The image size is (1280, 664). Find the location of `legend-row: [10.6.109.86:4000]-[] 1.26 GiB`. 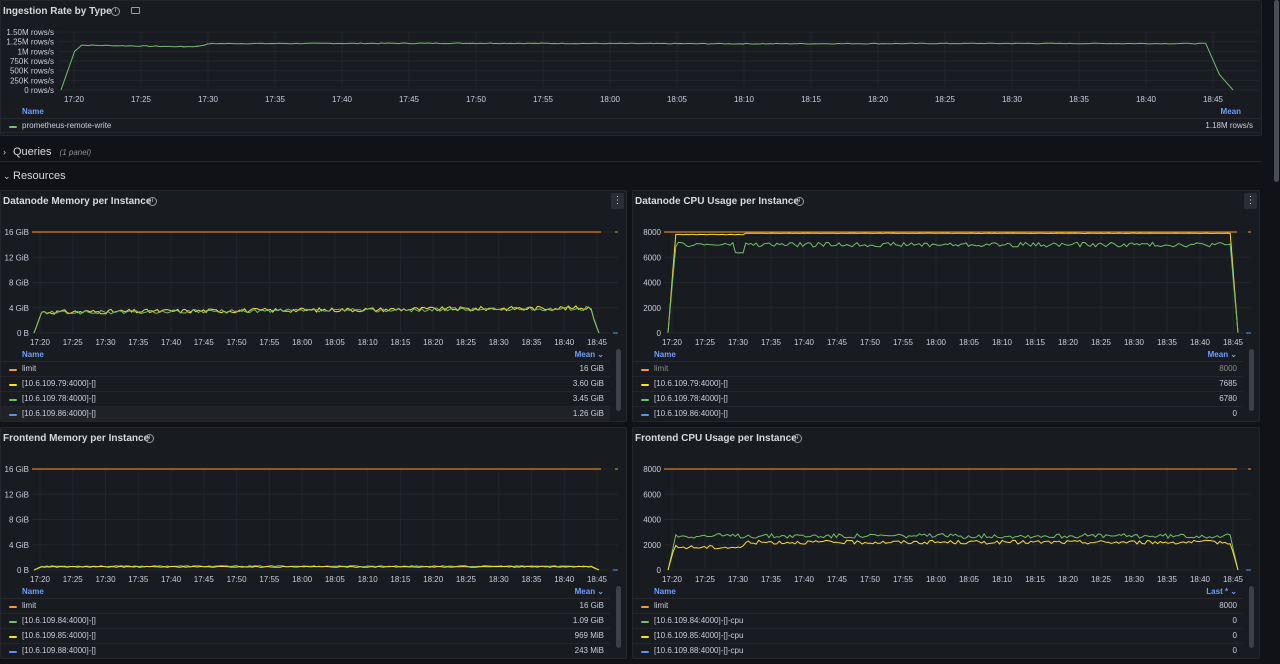

legend-row: [10.6.109.86:4000]-[] 1.26 GiB is located at coordinates (305, 414).